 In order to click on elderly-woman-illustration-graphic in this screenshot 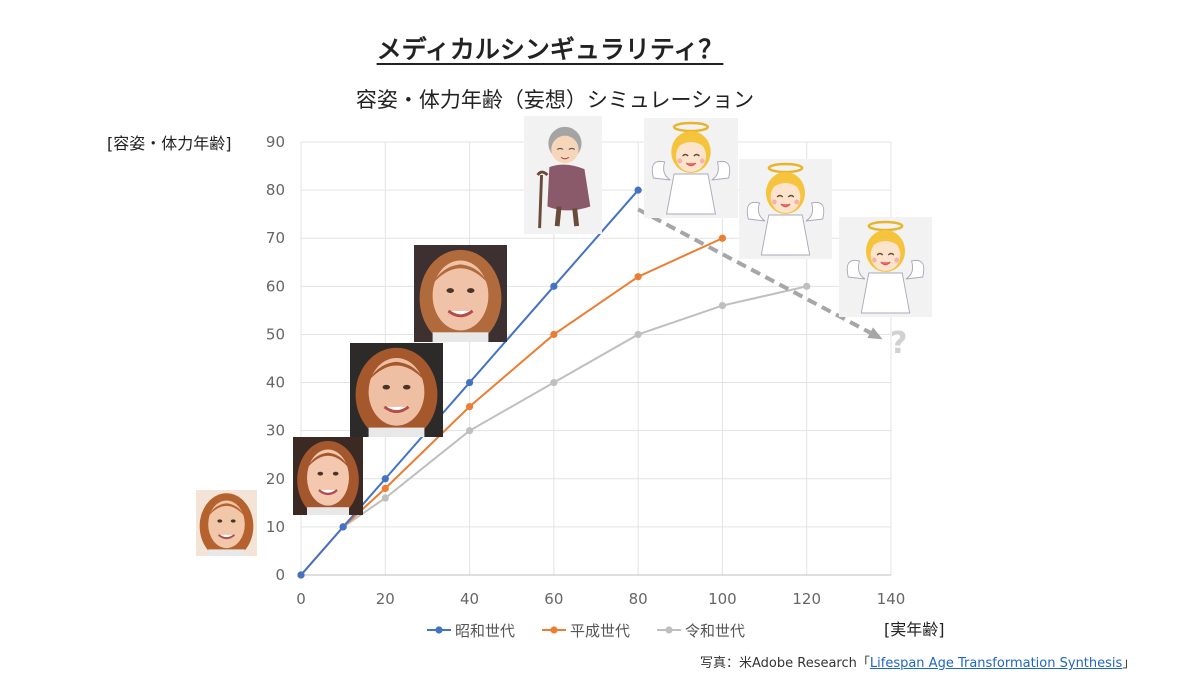, I will do `click(563, 175)`.